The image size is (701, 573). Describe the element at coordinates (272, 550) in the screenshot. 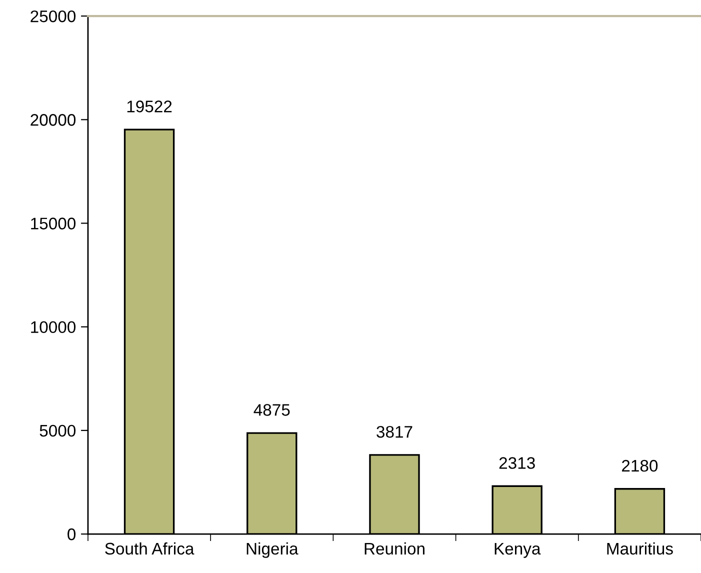

I see `x-tick-label: Nigeria` at that location.